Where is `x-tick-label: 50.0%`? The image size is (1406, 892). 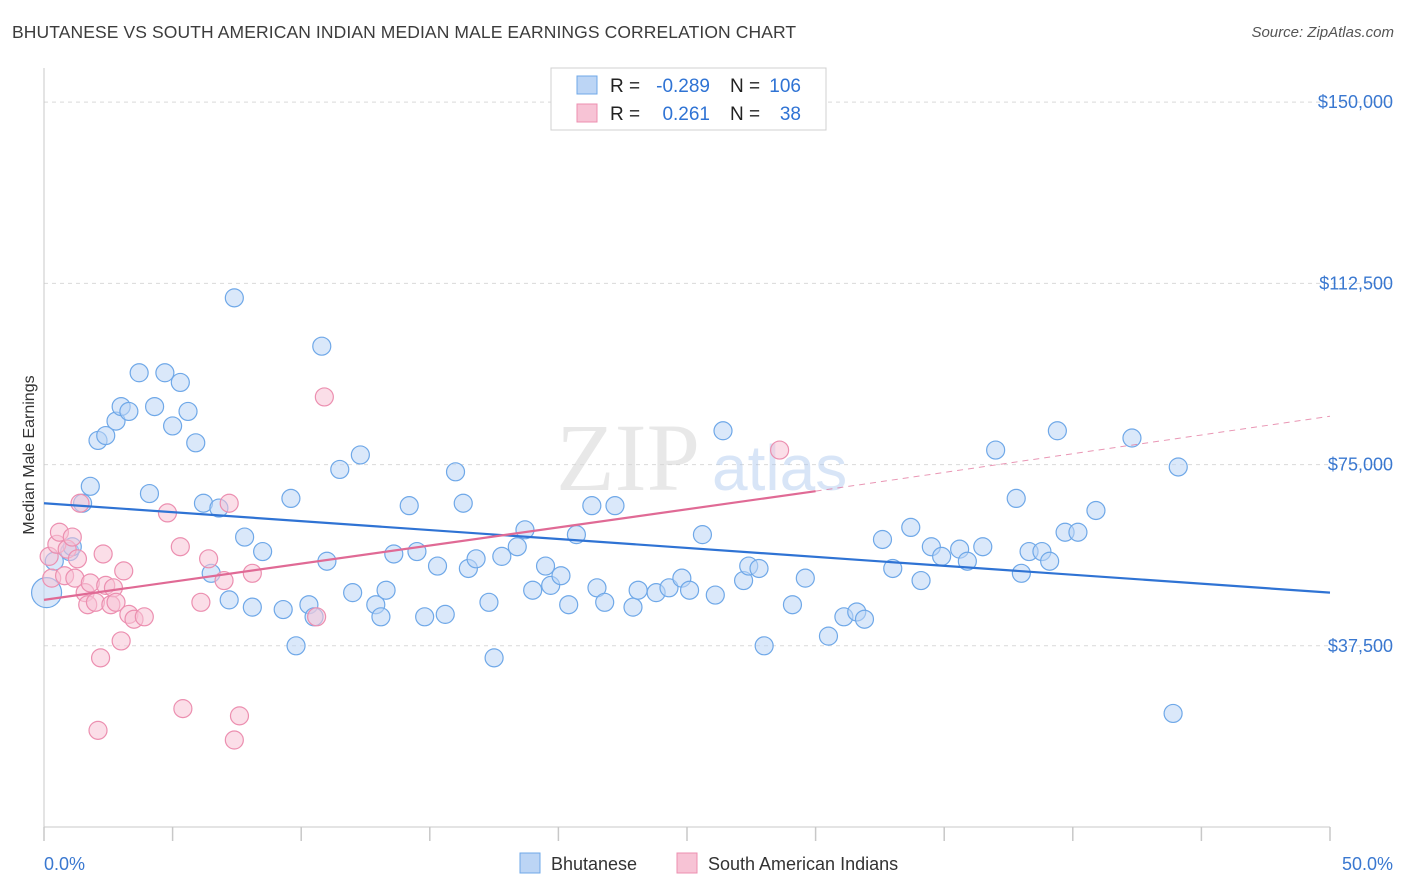 x-tick-label: 50.0% is located at coordinates (1367, 864).